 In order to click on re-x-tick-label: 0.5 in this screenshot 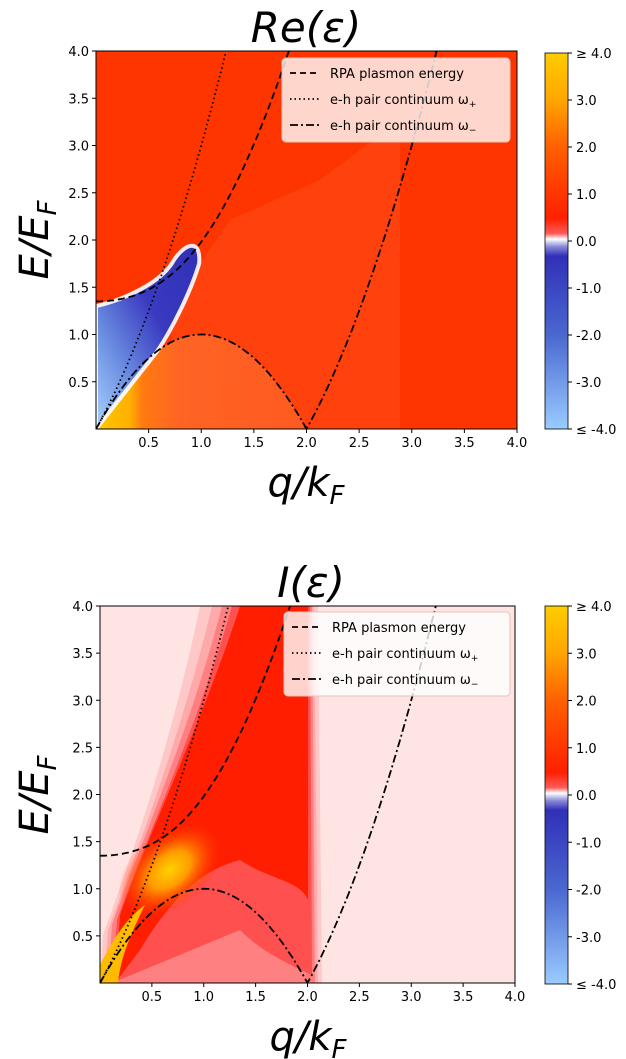, I will do `click(148, 443)`.